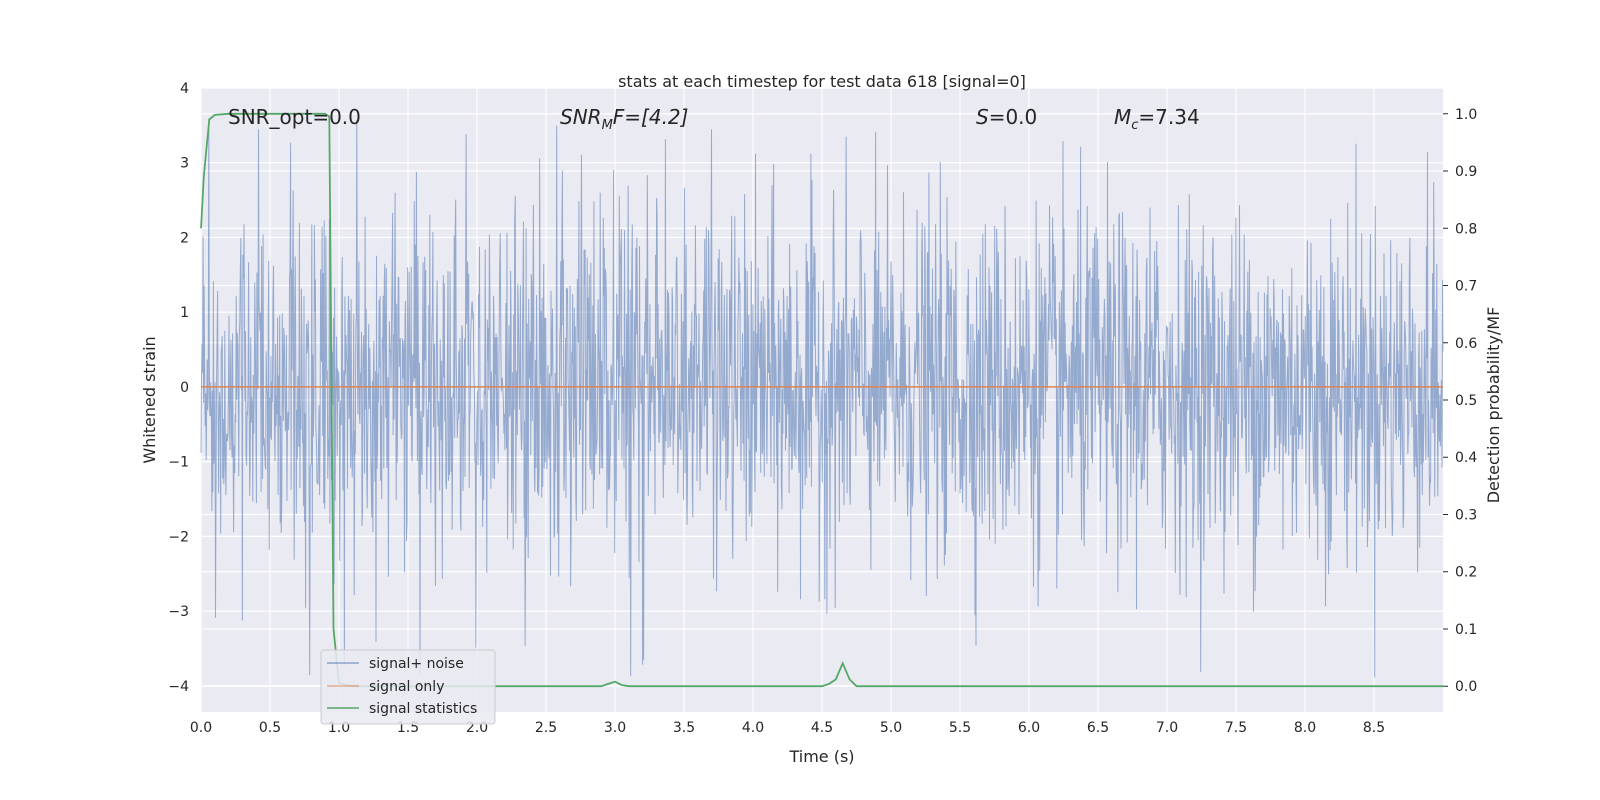 The width and height of the screenshot is (1600, 800). Describe the element at coordinates (684, 728) in the screenshot. I see `x-tick-label: 3.5` at that location.